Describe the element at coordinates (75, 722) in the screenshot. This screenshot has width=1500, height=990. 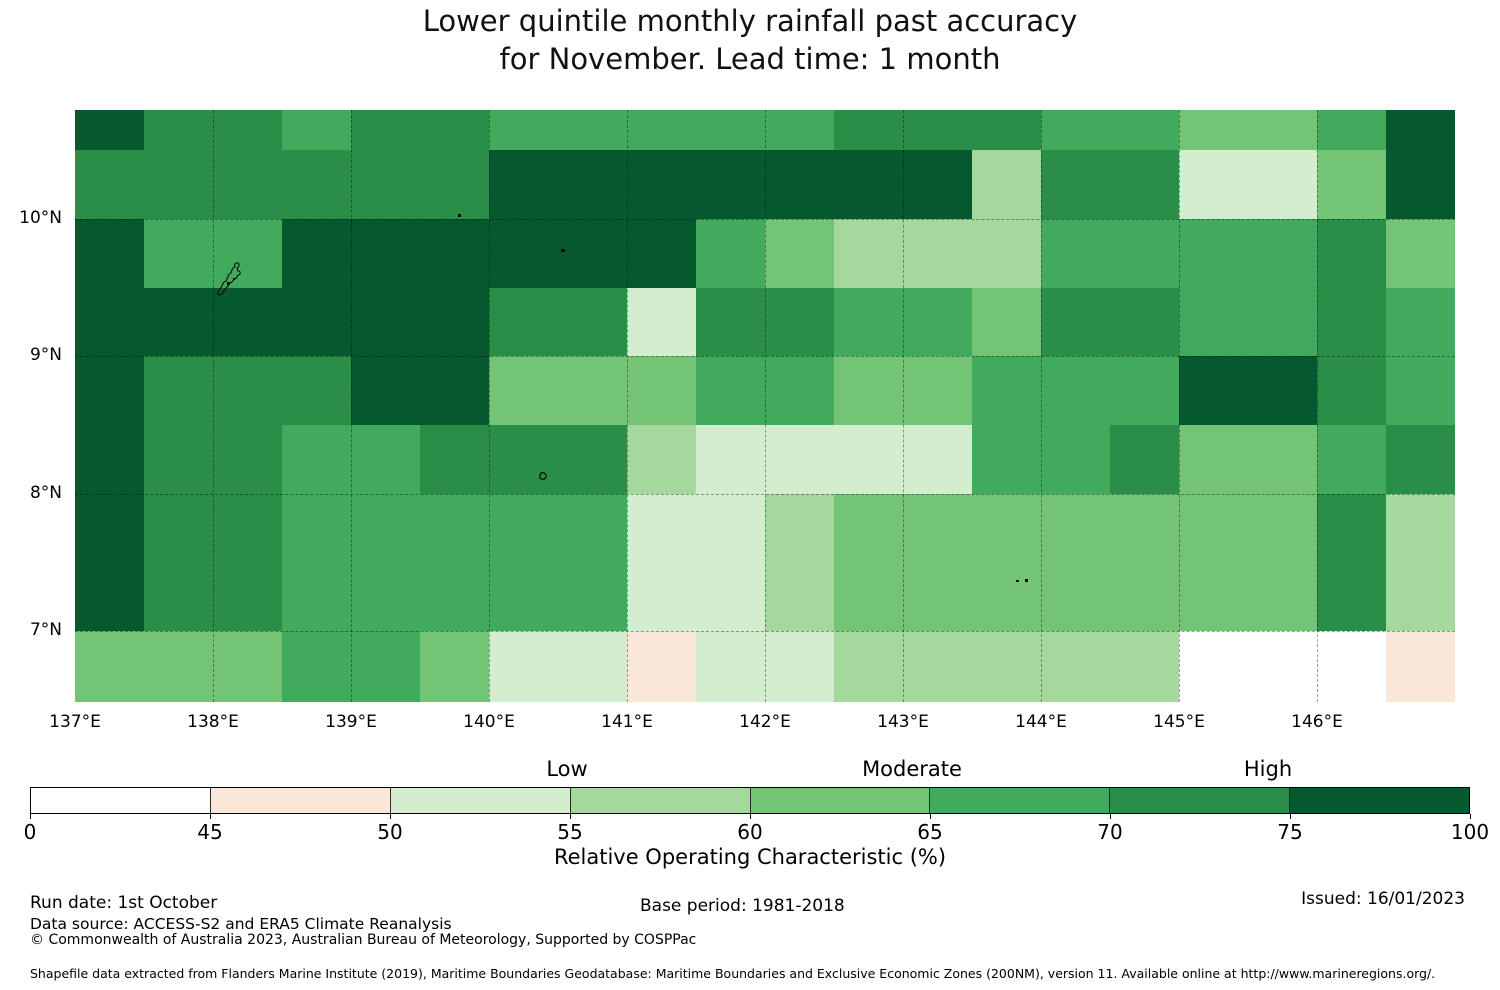
I see `lon-tick-label: 137°E` at that location.